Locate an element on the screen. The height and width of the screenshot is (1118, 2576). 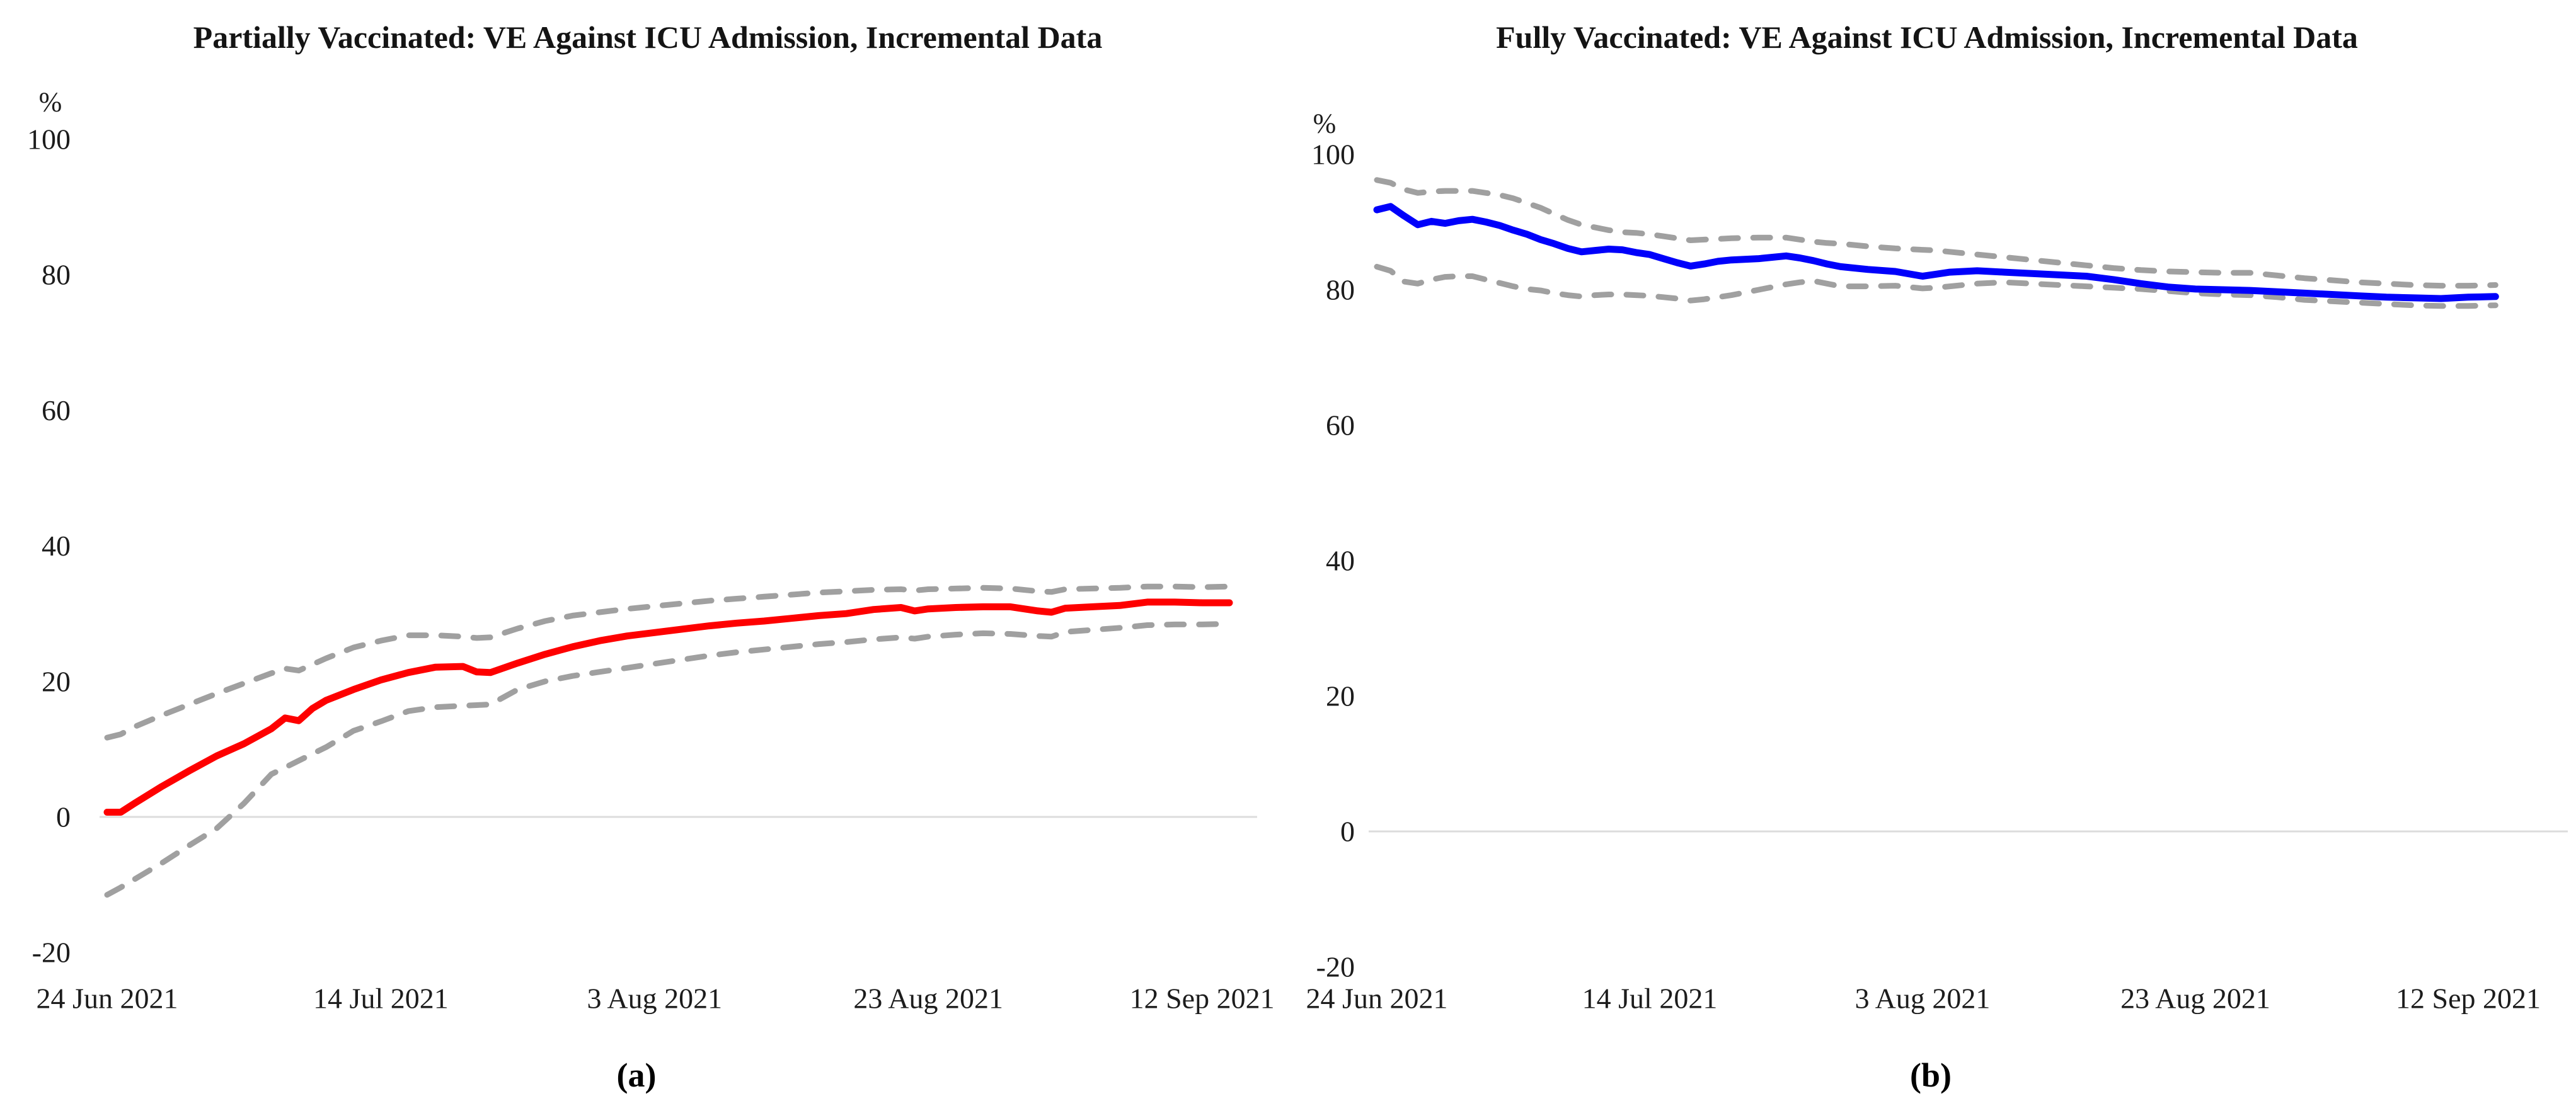
panel-caption-a: (a) is located at coordinates (636, 1075).